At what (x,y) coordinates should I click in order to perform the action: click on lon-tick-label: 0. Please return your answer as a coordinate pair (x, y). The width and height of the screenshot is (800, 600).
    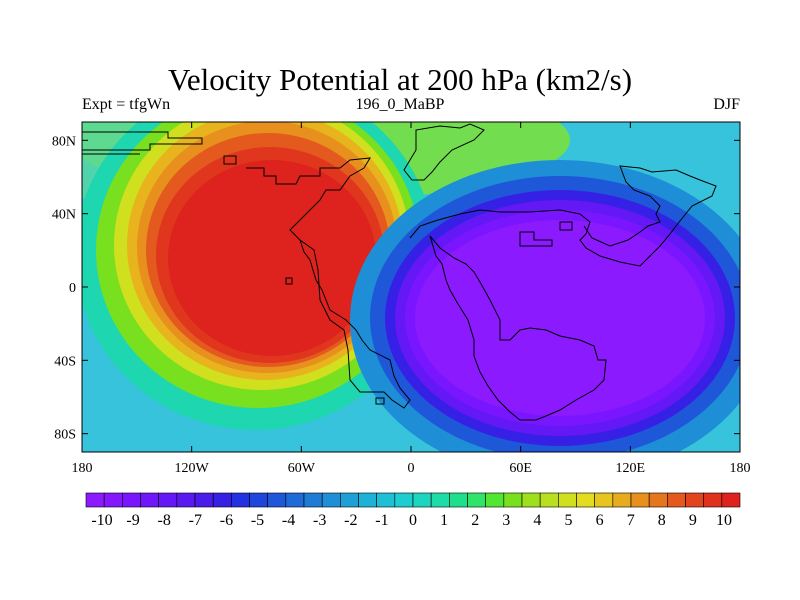
    Looking at the image, I should click on (411, 468).